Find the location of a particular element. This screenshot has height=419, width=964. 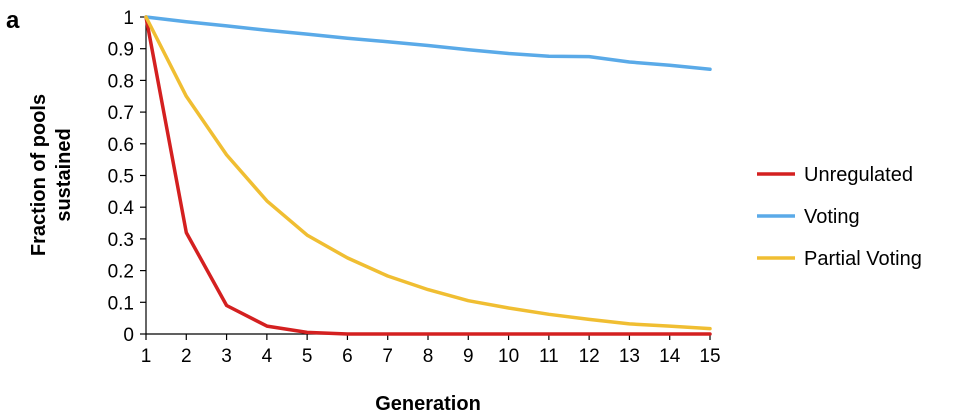

x-axis-title: Generation is located at coordinates (428, 404).